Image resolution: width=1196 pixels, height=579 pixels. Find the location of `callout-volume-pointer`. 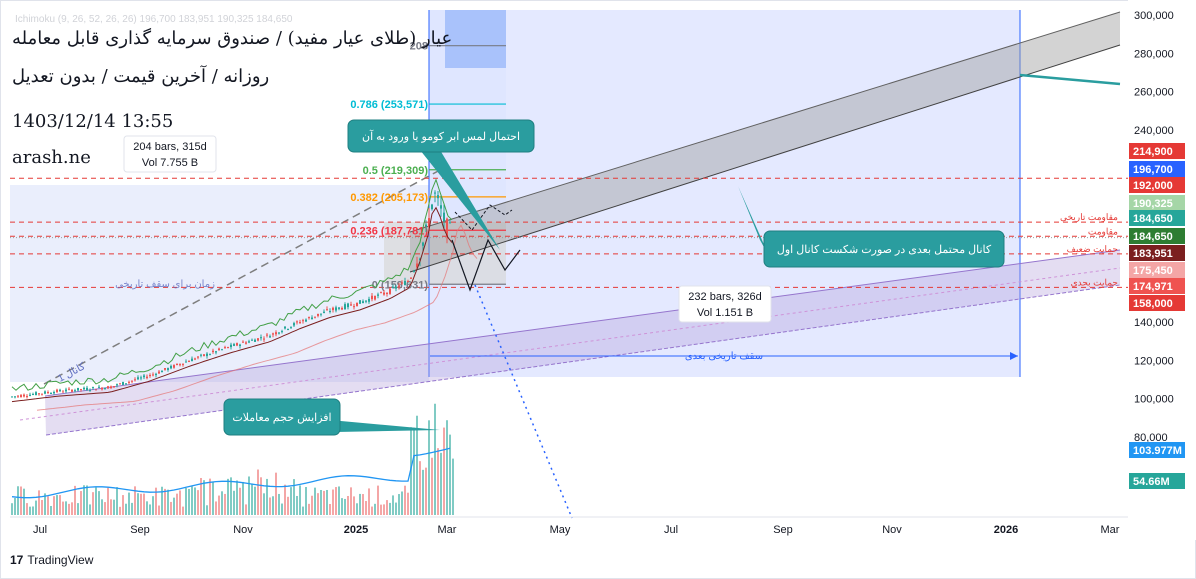

callout-volume-pointer is located at coordinates (385, 426).